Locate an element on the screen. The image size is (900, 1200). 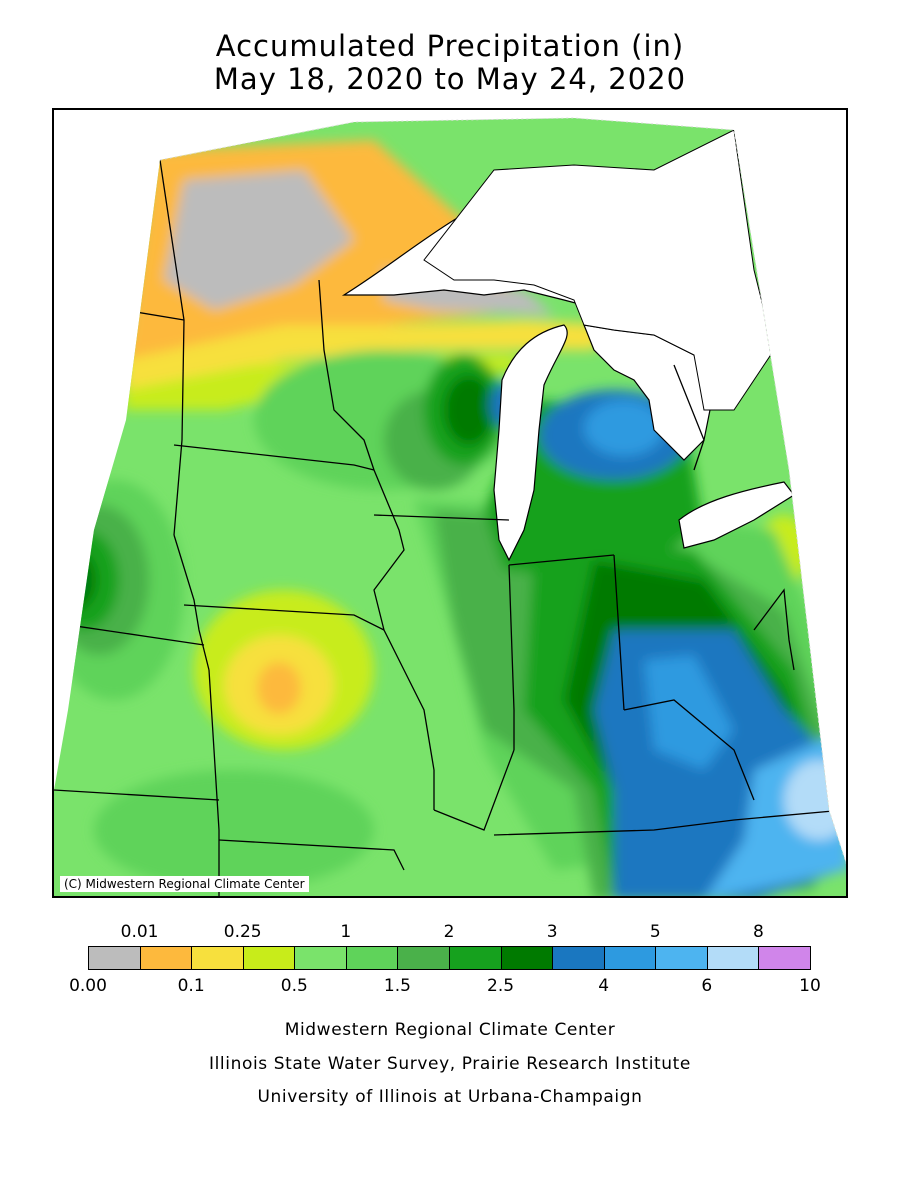
legend-label-top: 3 is located at coordinates (552, 932).